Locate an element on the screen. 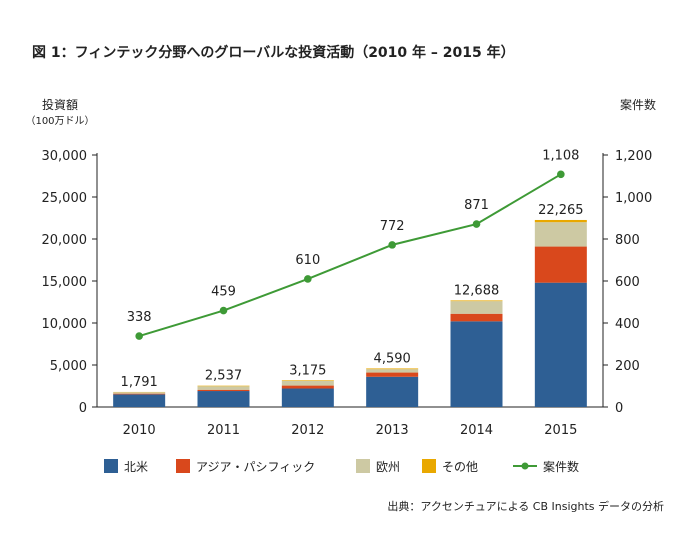 The image size is (696, 554). x-tick-label: 2012 is located at coordinates (307, 430).